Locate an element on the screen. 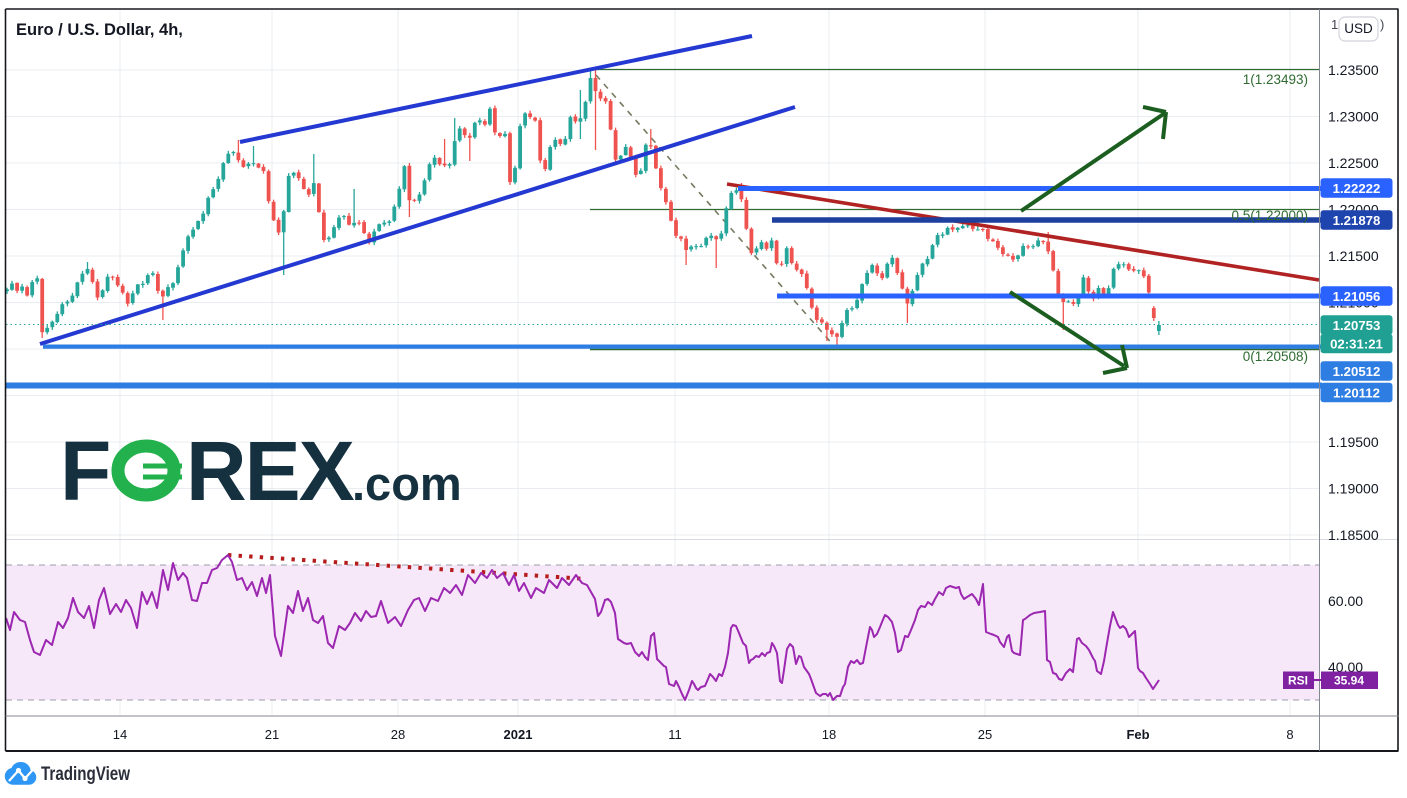 This screenshot has width=1407, height=798. svg-text: TradingView is located at coordinates (85, 774).